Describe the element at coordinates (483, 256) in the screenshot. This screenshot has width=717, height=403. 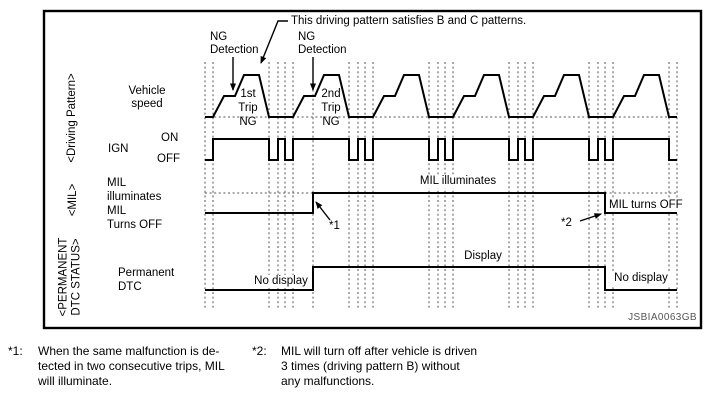
I see `dtc-display-label: Display` at that location.